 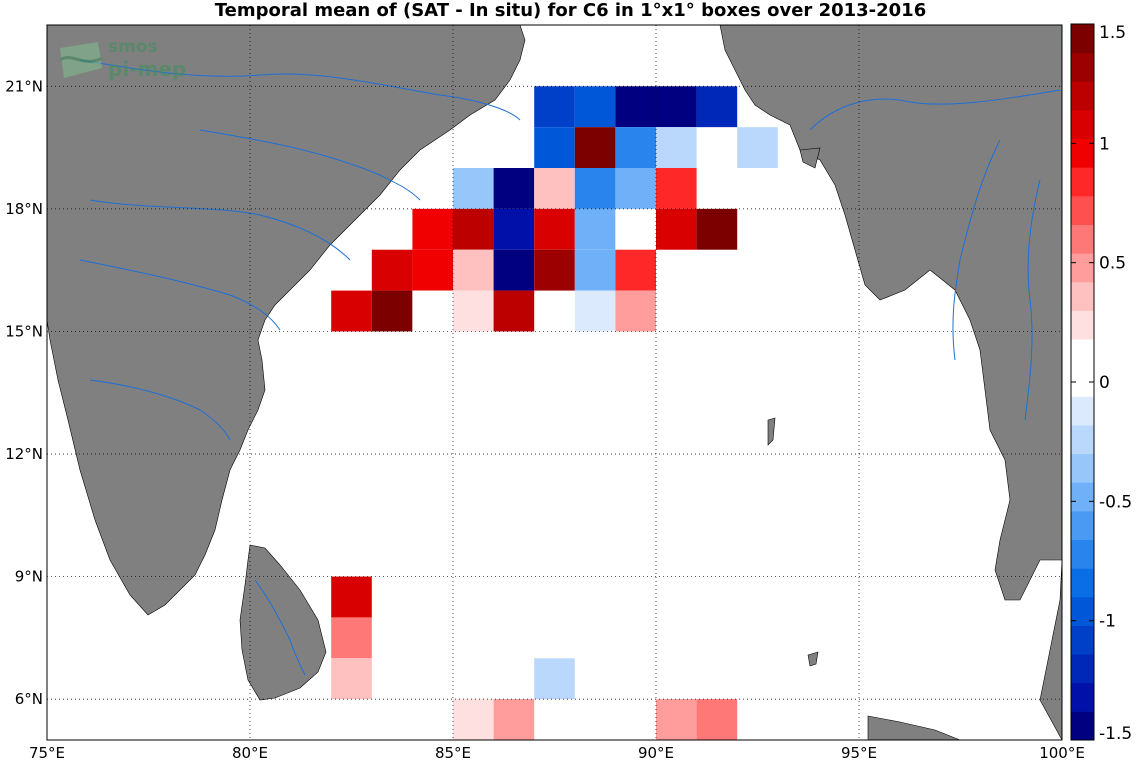 I want to click on river-salween, so click(x=1032, y=300).